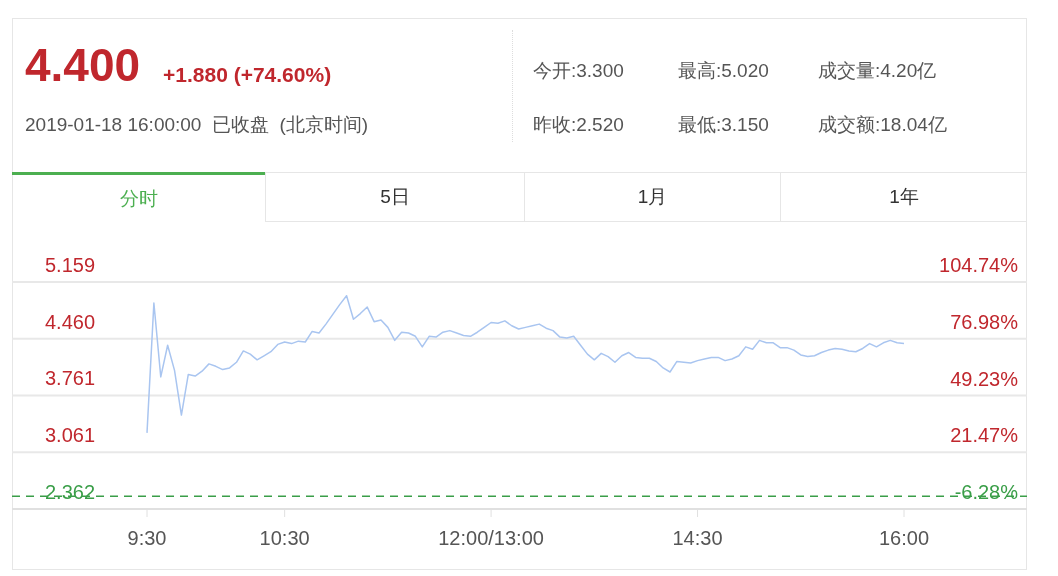 The height and width of the screenshot is (576, 1058). Describe the element at coordinates (147, 538) in the screenshot. I see `x-tick-label: 9:30` at that location.